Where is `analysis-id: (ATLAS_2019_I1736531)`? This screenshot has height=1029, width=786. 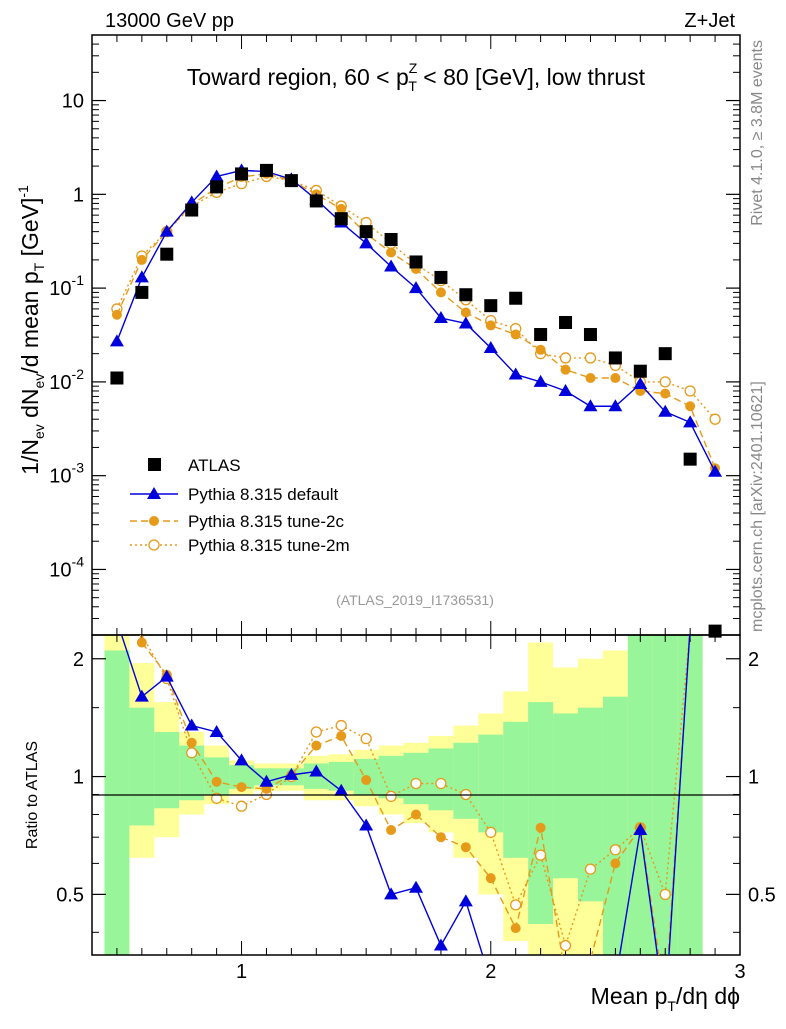
analysis-id: (ATLAS_2019_I1736531) is located at coordinates (415, 600).